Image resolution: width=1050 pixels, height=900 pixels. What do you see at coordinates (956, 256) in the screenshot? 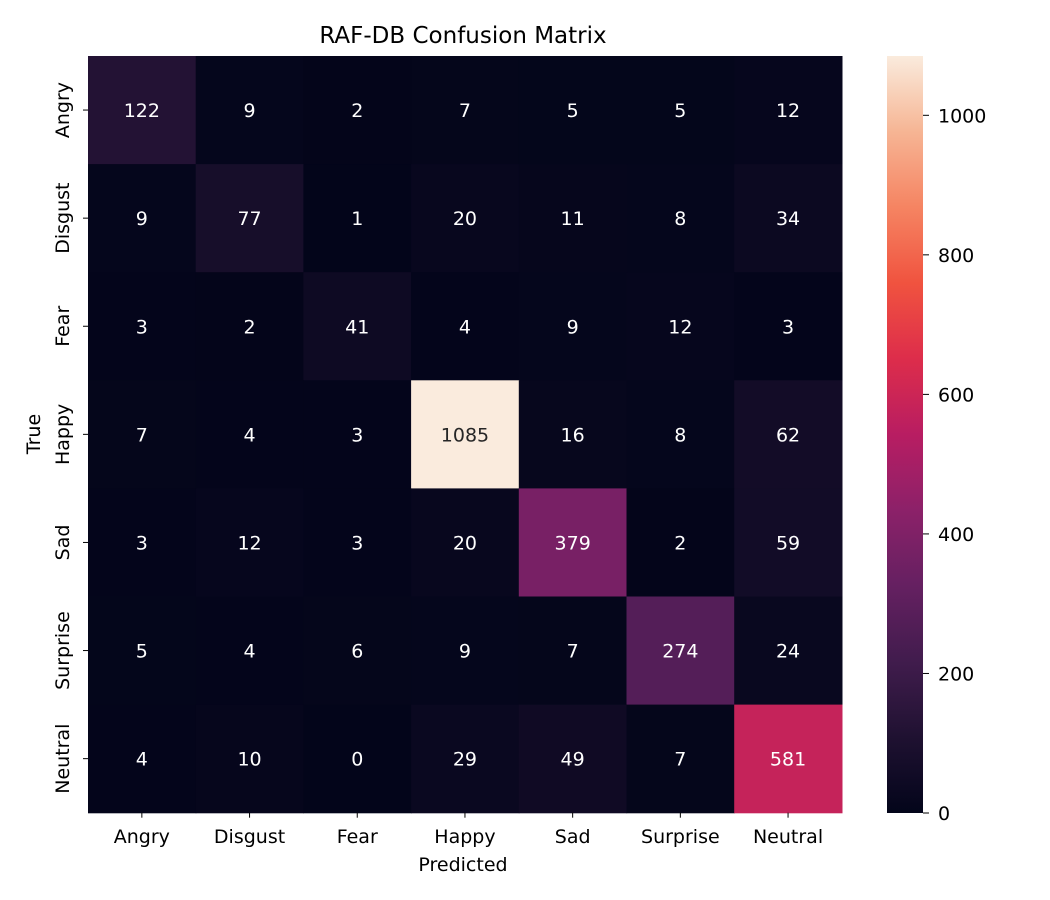
I see `colorbar-tick-label: 800` at bounding box center [956, 256].